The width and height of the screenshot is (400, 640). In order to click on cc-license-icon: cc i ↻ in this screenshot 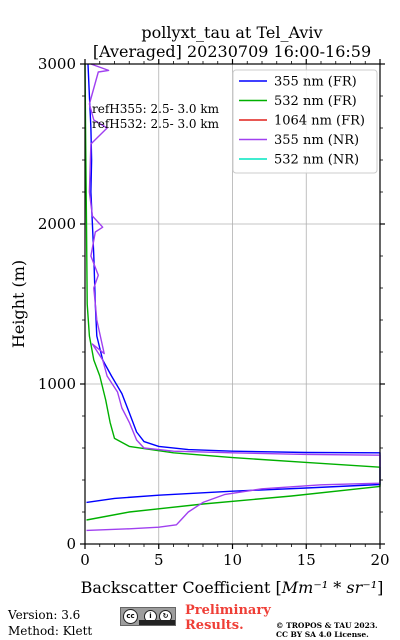, I will do `click(148, 616)`.